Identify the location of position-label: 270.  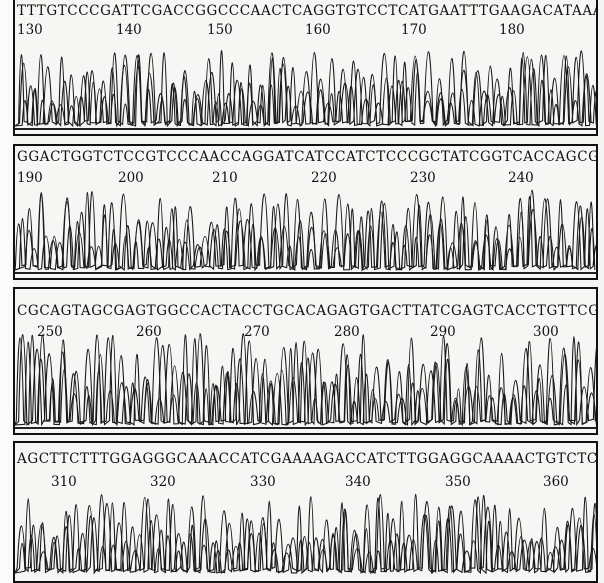
(257, 332).